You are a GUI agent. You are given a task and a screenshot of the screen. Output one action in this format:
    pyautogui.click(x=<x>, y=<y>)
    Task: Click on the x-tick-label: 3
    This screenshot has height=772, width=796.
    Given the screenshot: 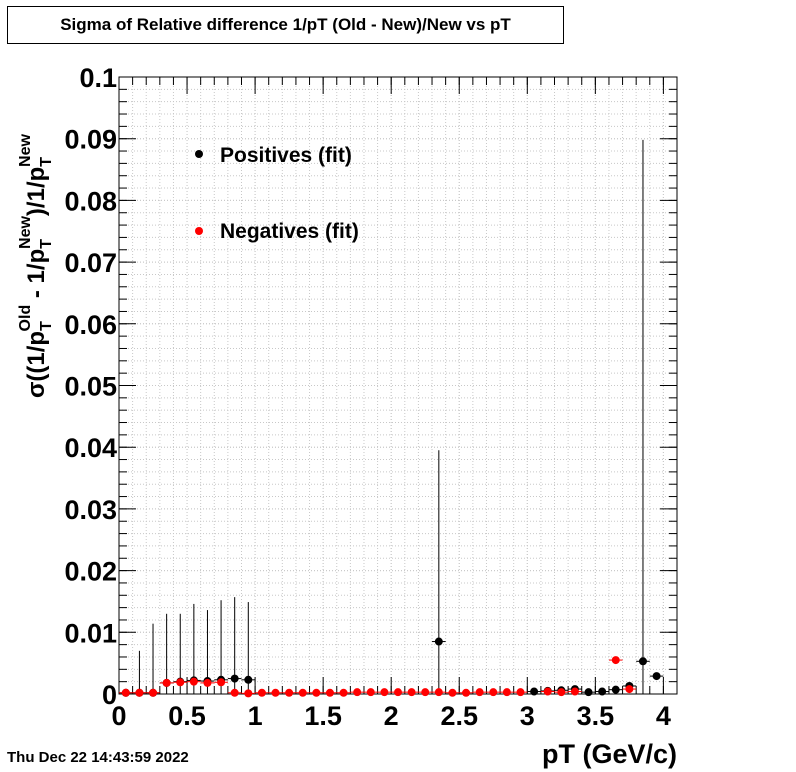 What is the action you would take?
    pyautogui.click(x=527, y=716)
    